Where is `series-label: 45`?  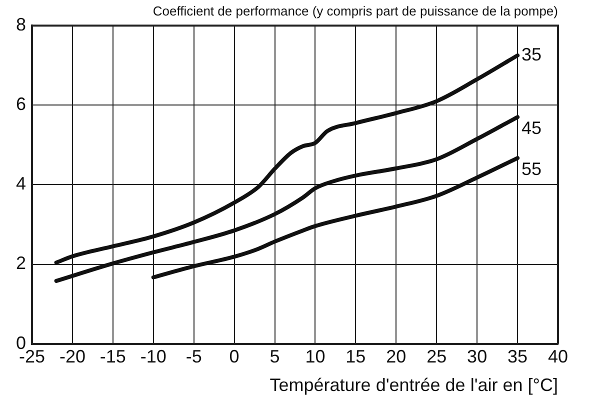
series-label: 45 is located at coordinates (532, 128).